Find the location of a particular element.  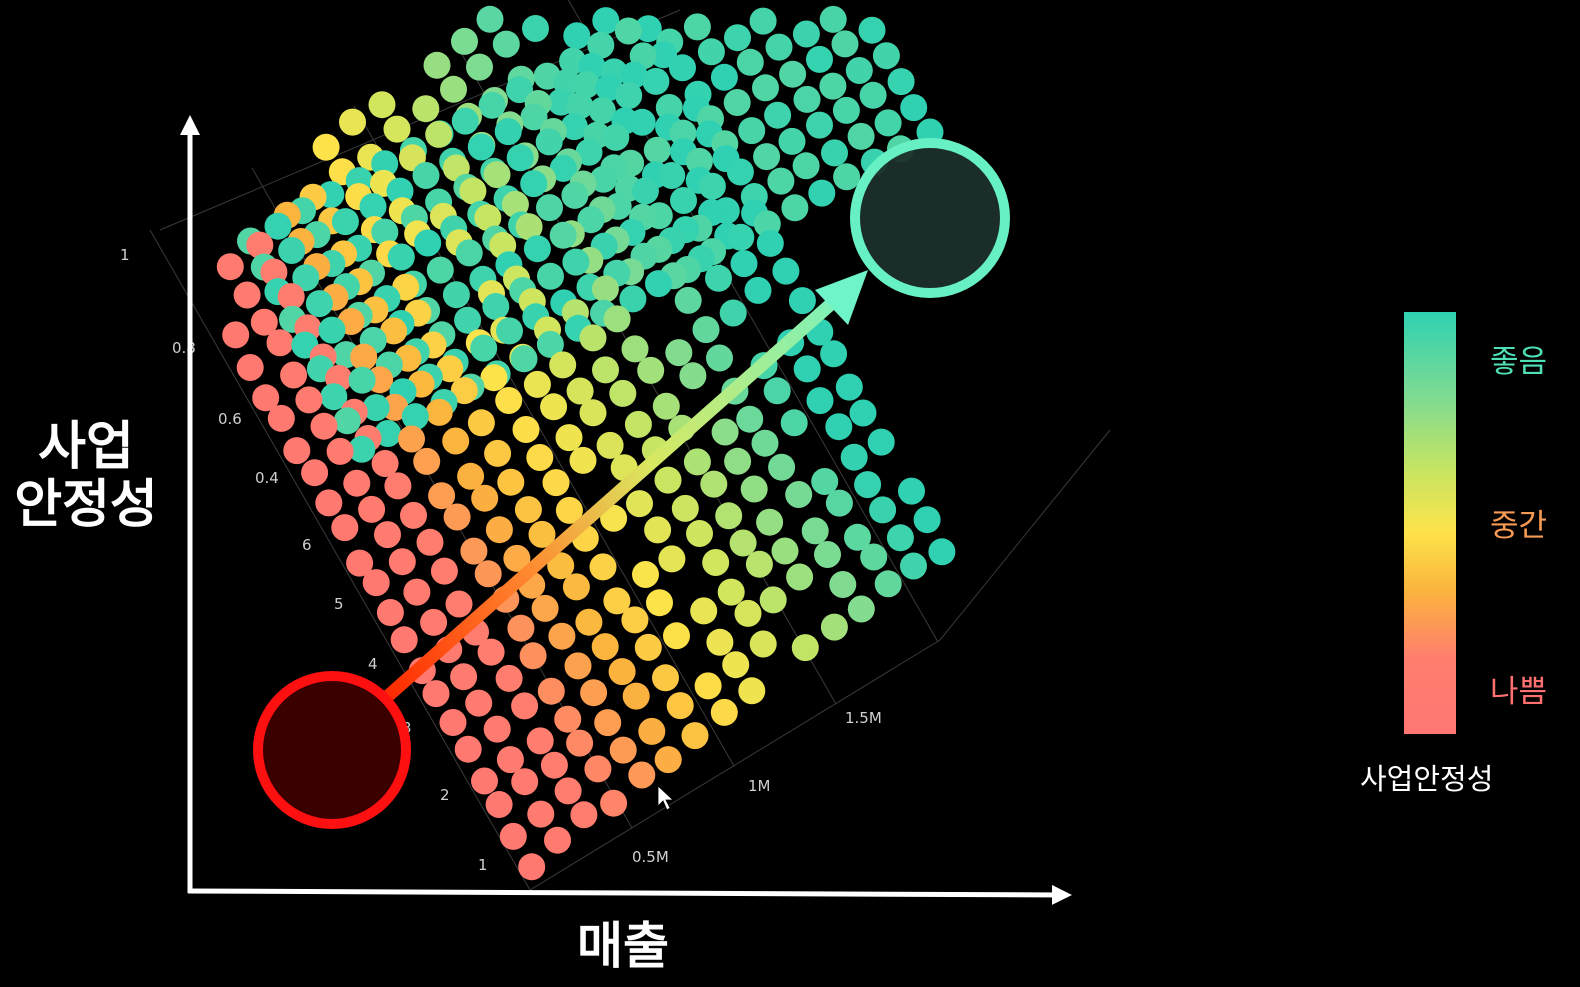

x-tick-label: 1.5M is located at coordinates (863, 718).